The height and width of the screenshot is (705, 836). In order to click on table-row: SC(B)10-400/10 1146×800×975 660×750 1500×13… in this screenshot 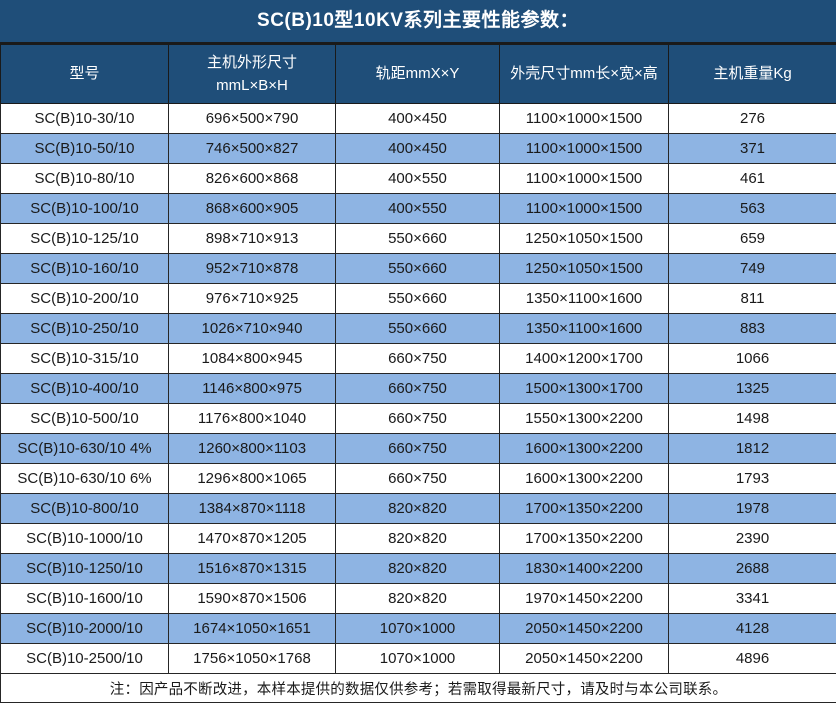, I will do `click(418, 388)`.